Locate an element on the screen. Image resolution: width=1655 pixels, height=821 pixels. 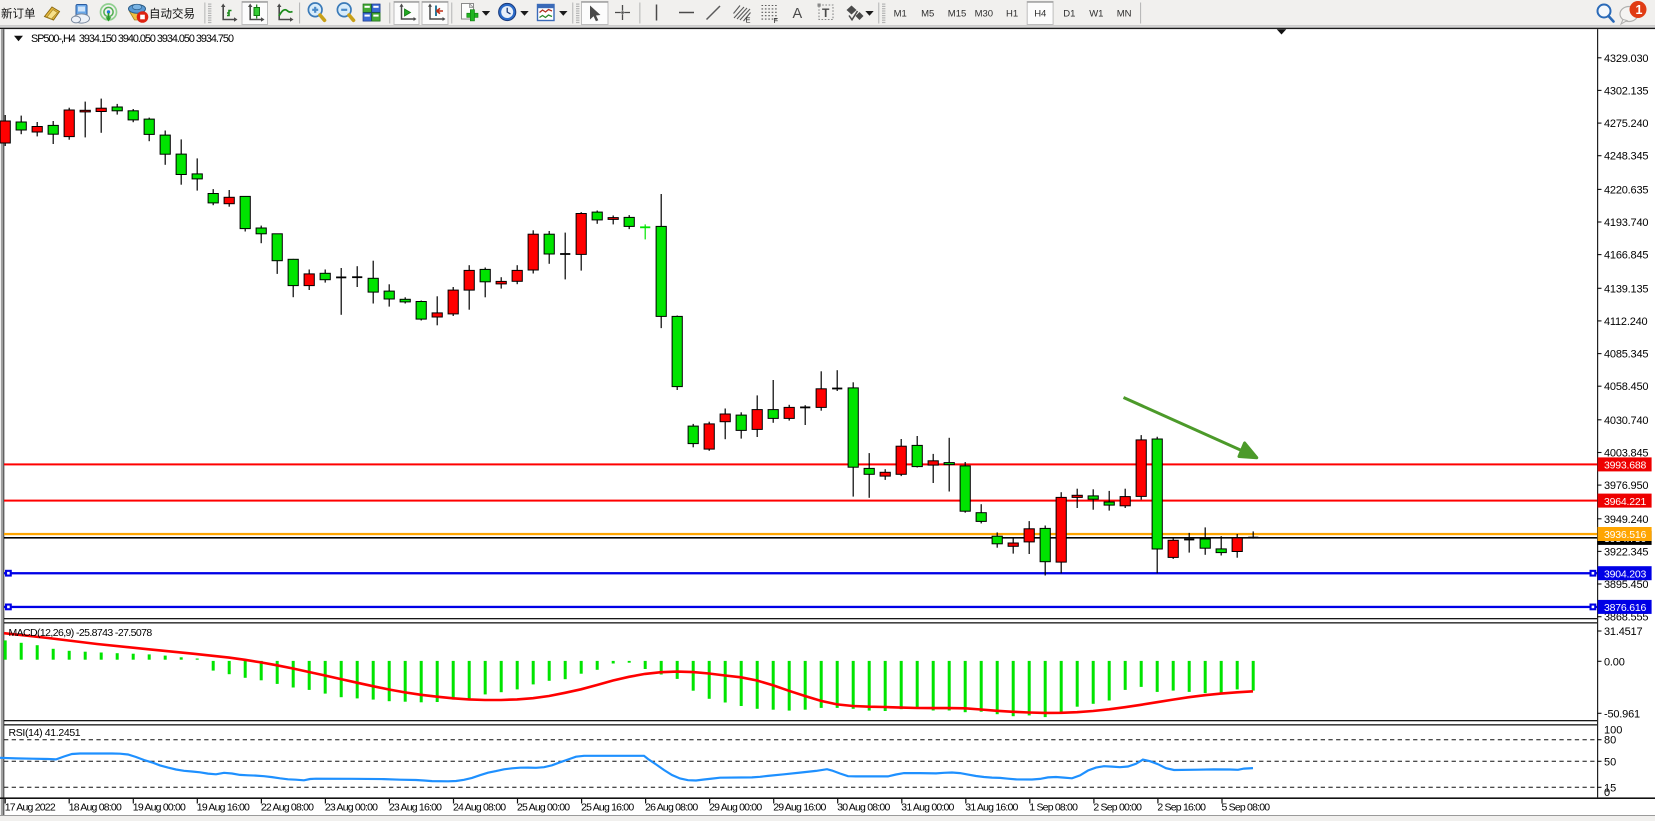
svg-text: 23 Aug 00:00 is located at coordinates (351, 808).